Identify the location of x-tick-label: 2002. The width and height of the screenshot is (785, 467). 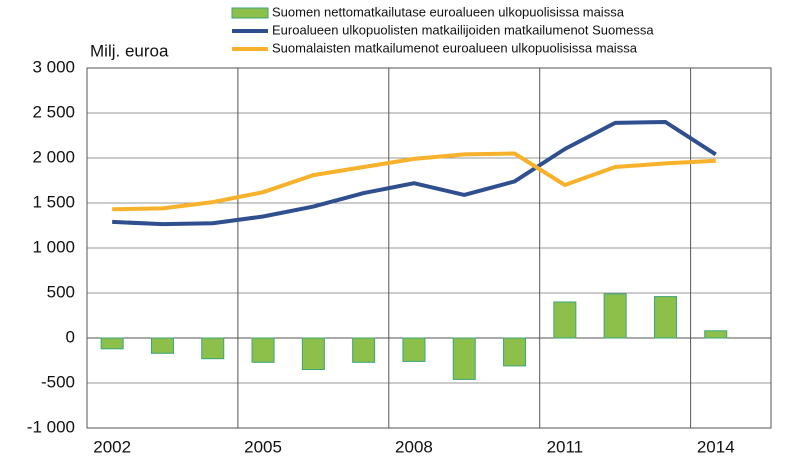
(112, 446).